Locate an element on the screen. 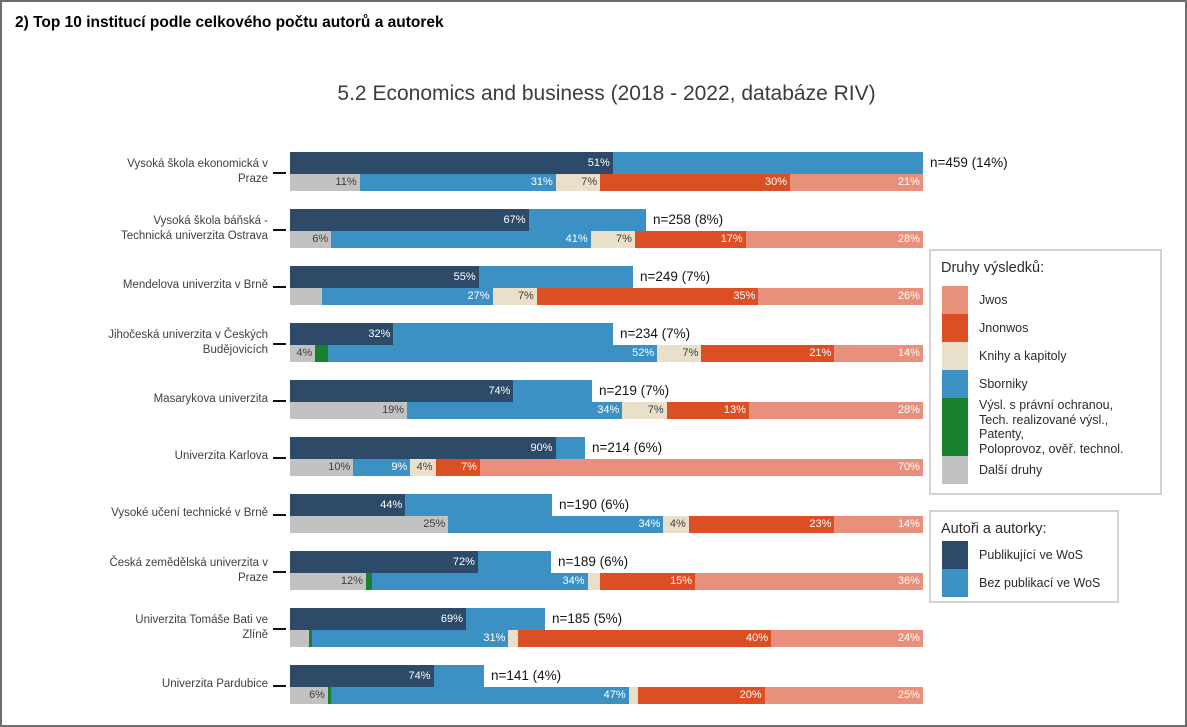 This screenshot has width=1187, height=727. legend-item-label: Knihy a kapitoly is located at coordinates (1023, 356).